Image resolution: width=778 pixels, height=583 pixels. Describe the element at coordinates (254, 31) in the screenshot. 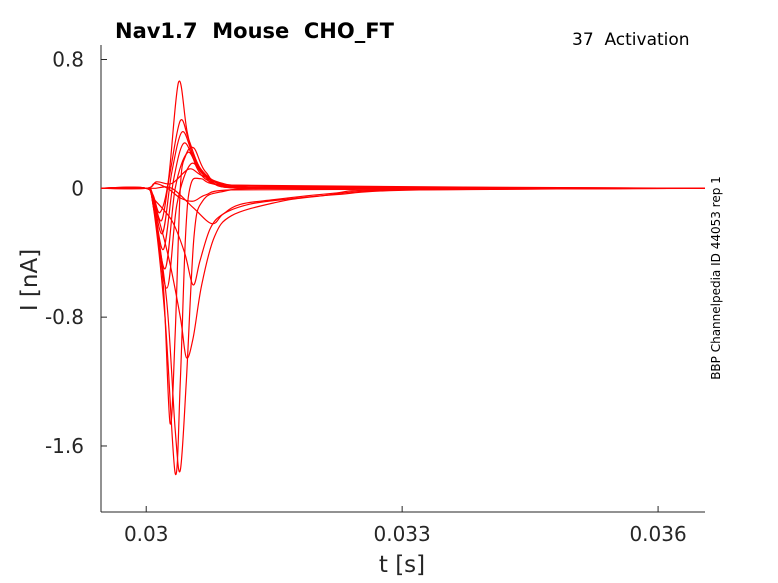

I see `chart-title: Nav1.7 Mouse CHO_FT` at that location.